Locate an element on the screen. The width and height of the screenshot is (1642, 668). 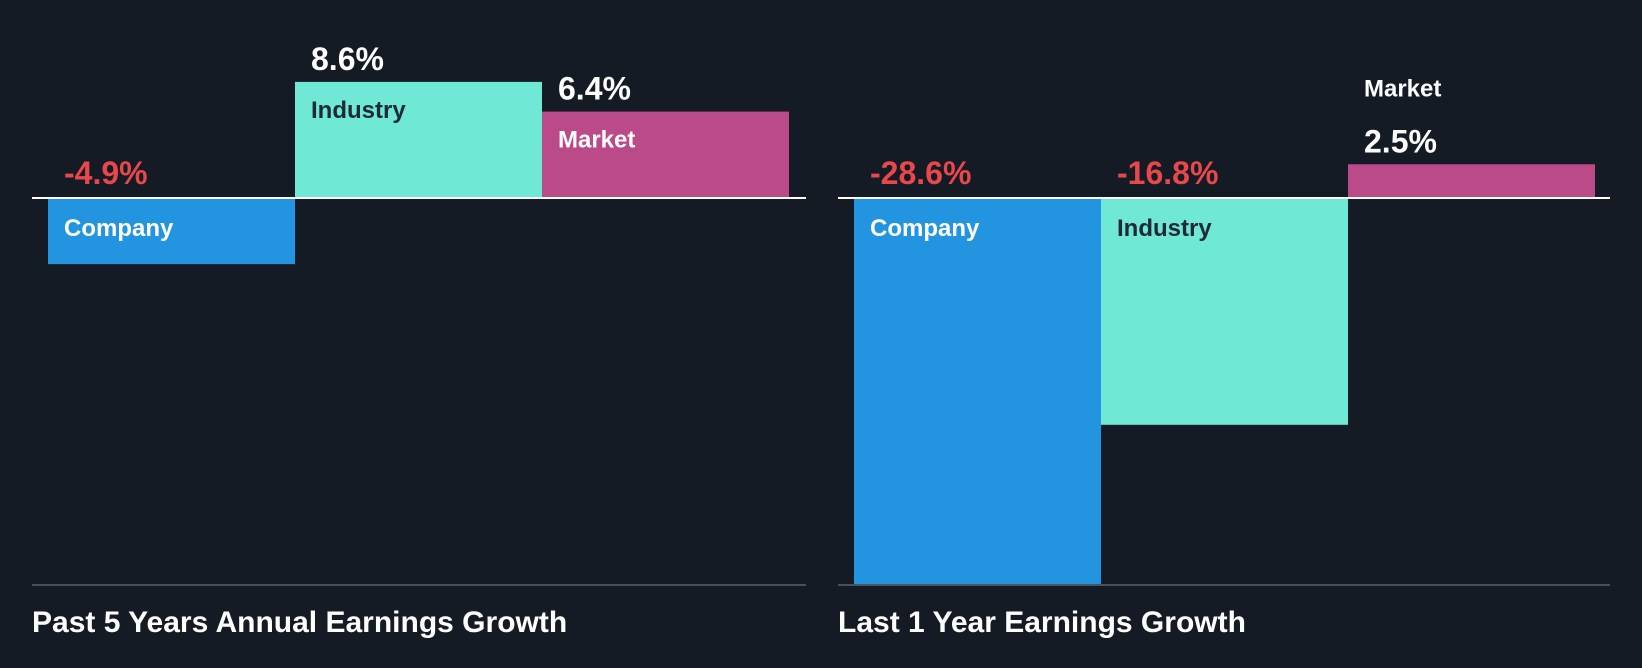
last-1-year-bar-industry is located at coordinates (1224, 311).